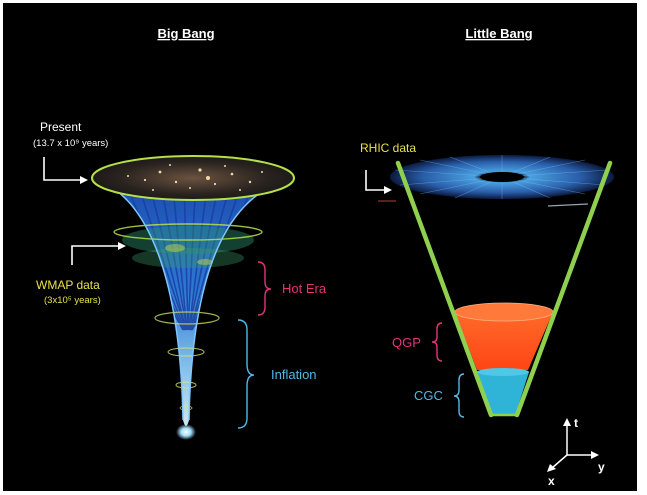 Image resolution: width=647 pixels, height=495 pixels. Describe the element at coordinates (503, 392) in the screenshot. I see `cgc-volume` at that location.